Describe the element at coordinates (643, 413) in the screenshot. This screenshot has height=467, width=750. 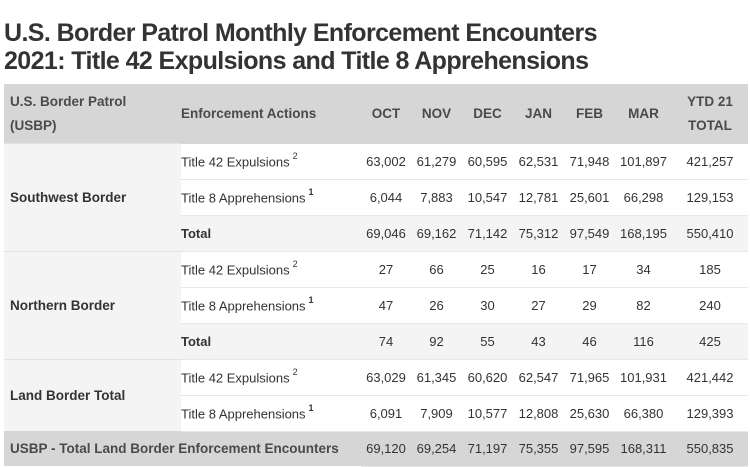
I see `value-cell: 66,380` at that location.